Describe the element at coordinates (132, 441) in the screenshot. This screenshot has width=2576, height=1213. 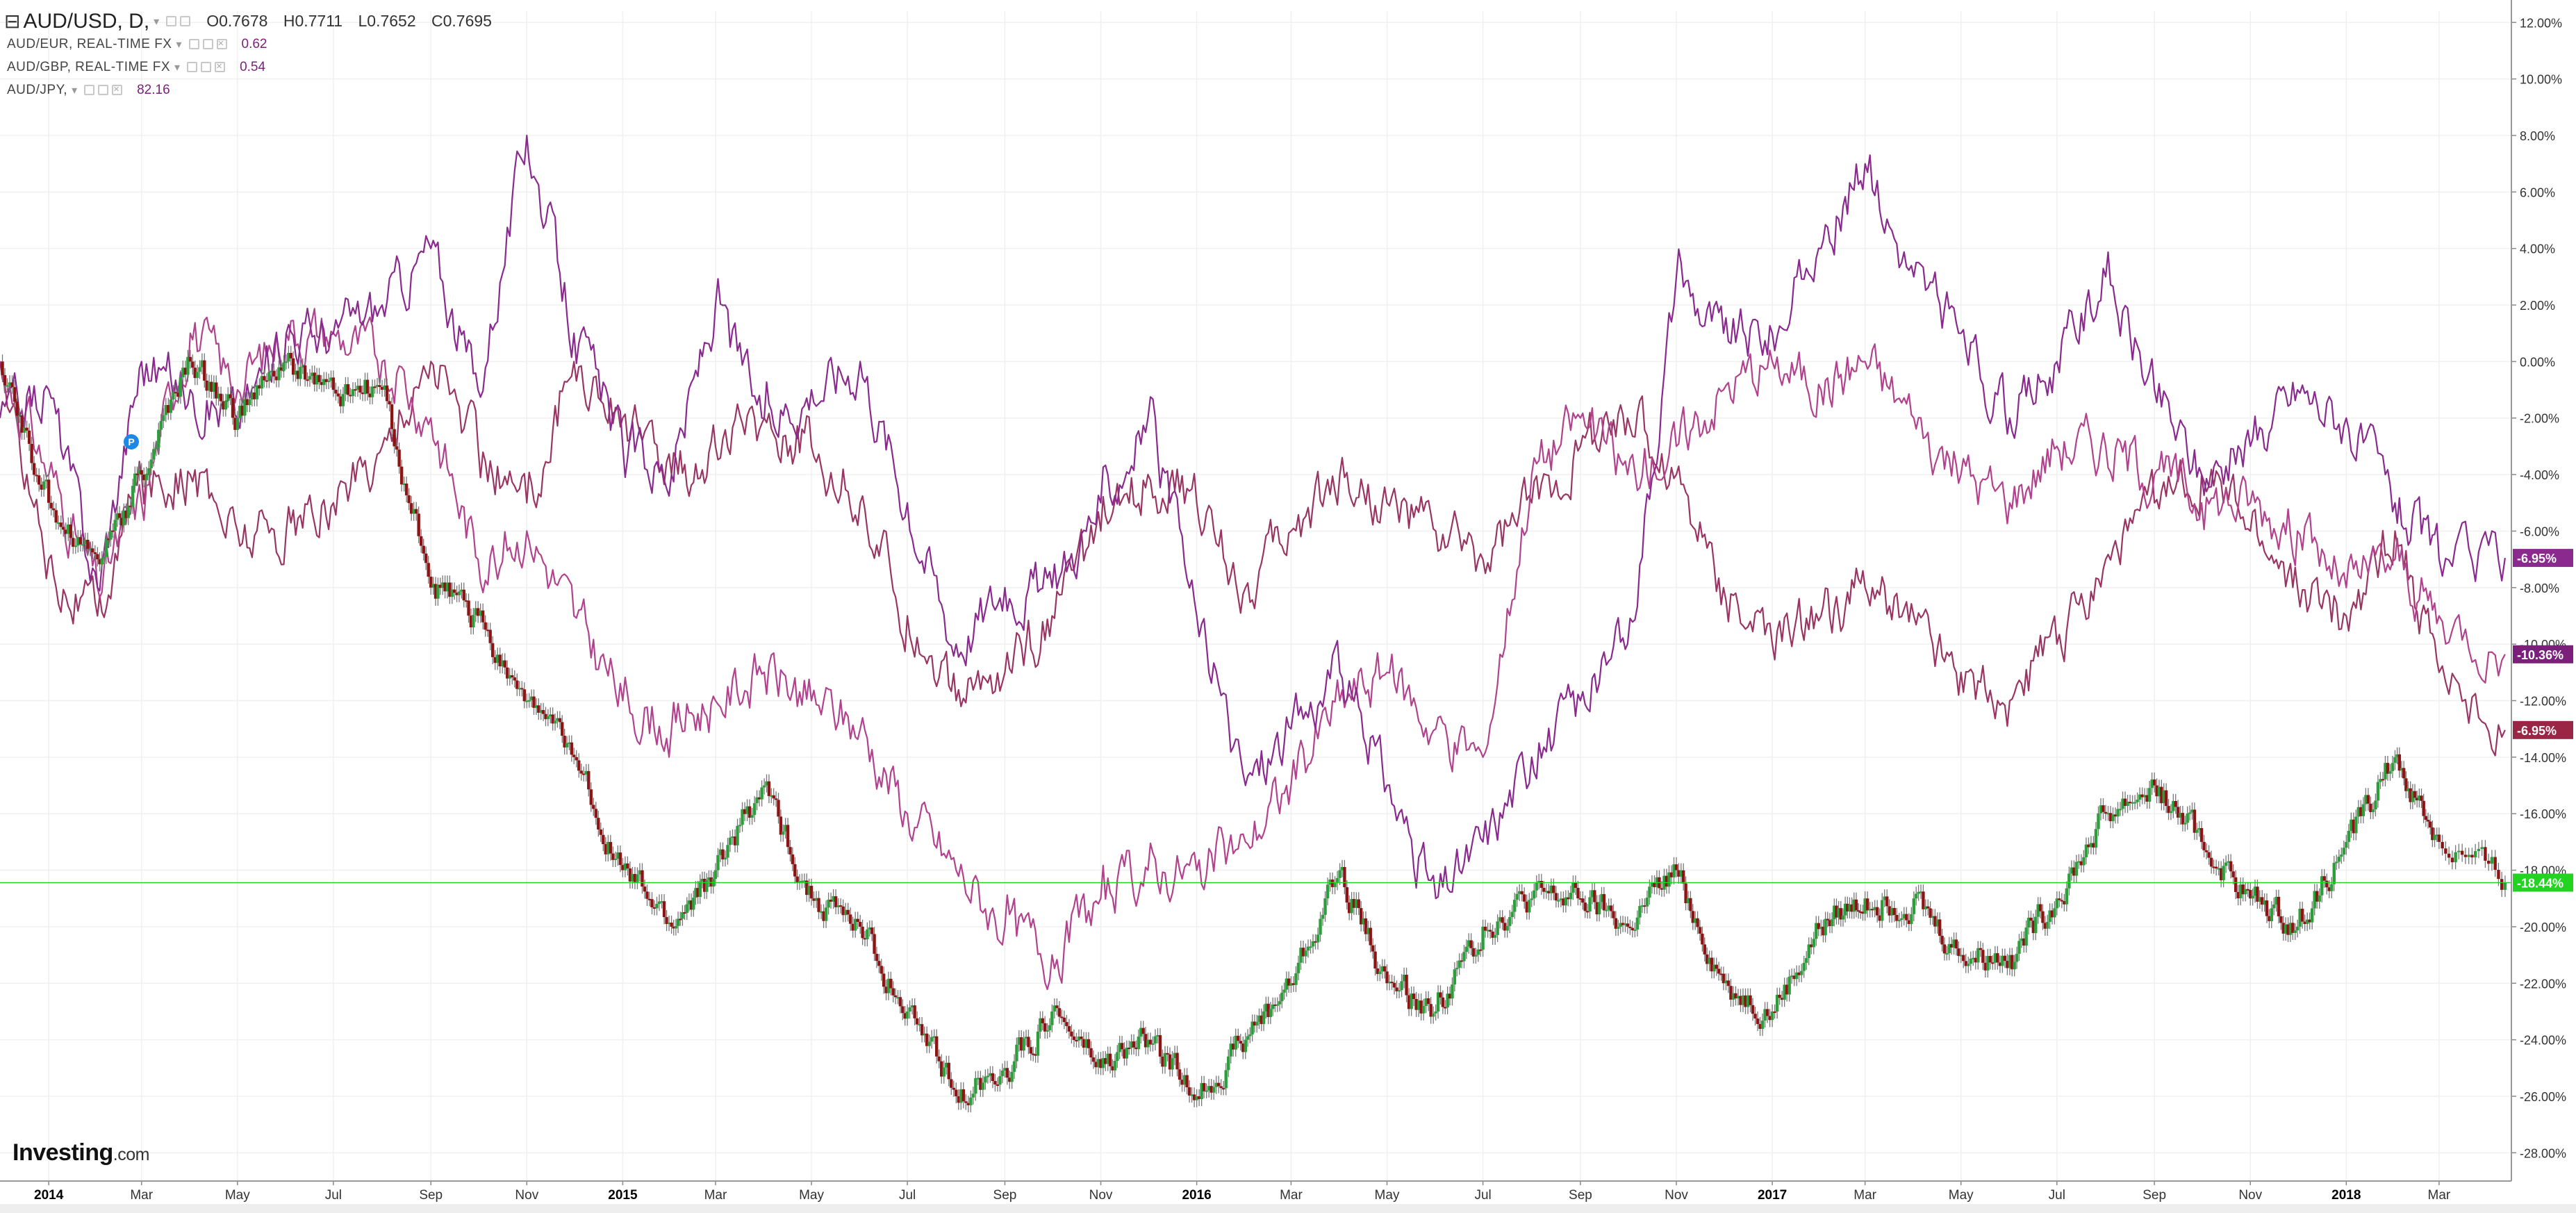
I see `event-marker-icon: P` at that location.